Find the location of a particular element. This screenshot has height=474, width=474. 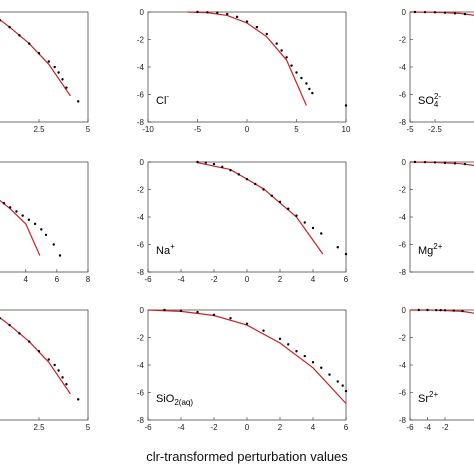

ion-label: Na+ is located at coordinates (165, 249).